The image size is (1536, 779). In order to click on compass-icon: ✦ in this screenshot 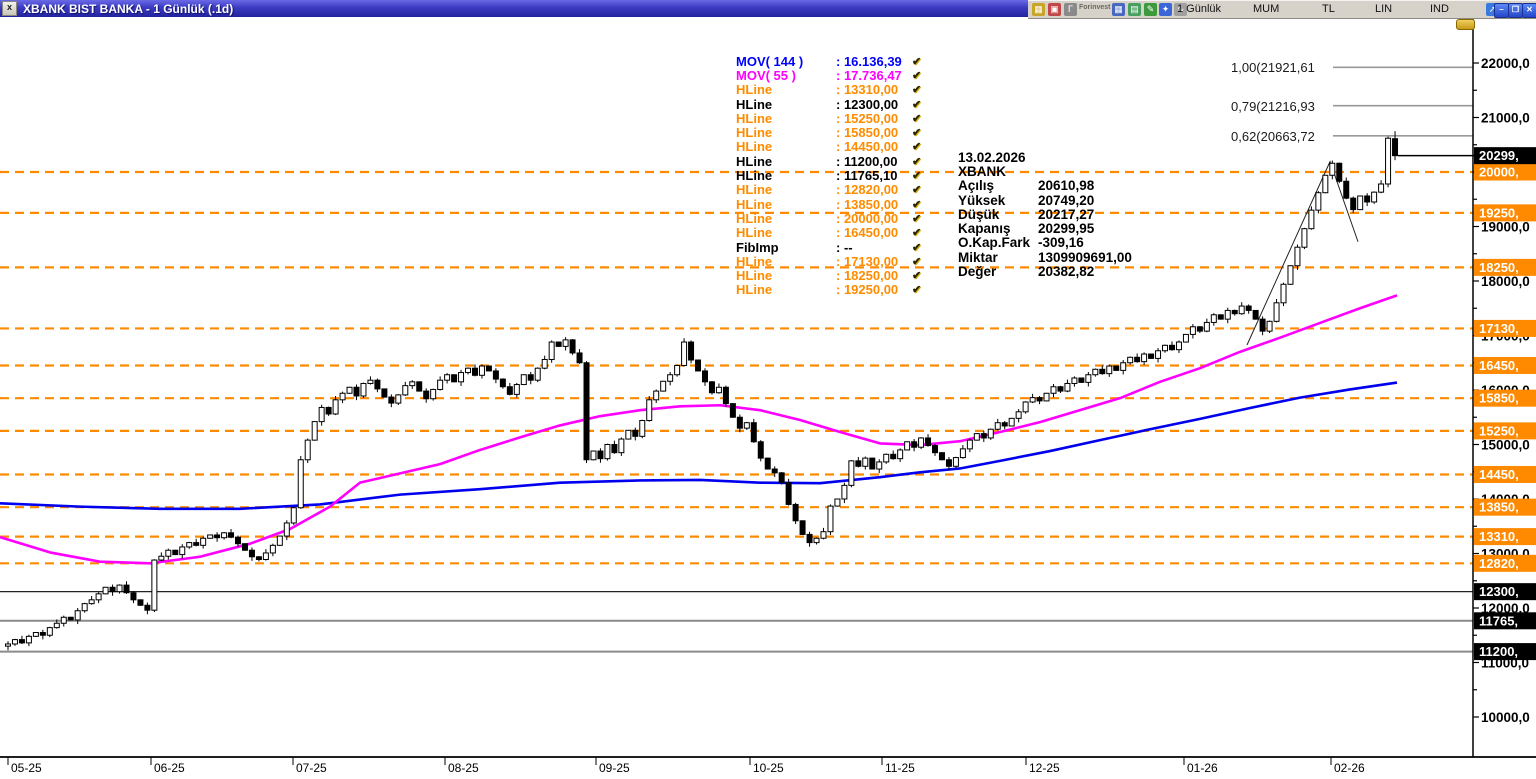, I will do `click(1165, 9)`.